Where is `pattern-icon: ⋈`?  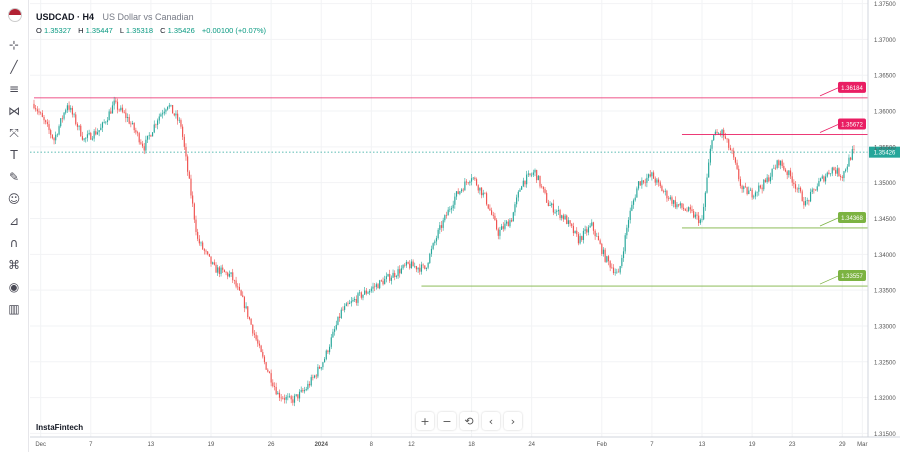
pattern-icon: ⋈ is located at coordinates (14, 111).